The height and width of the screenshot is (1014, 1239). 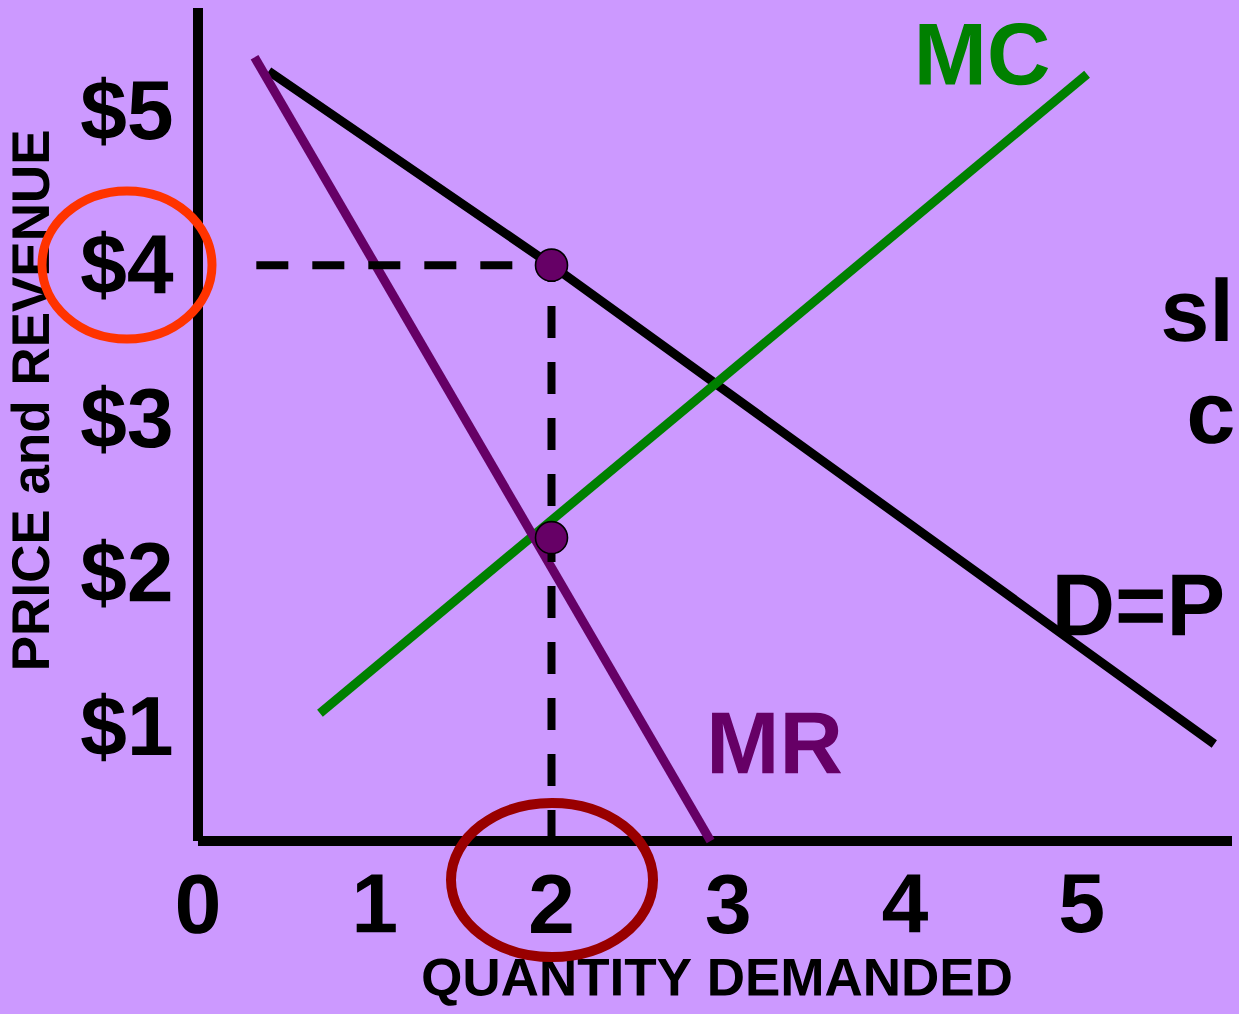 What do you see at coordinates (777, 743) in the screenshot?
I see `series-label: MR` at bounding box center [777, 743].